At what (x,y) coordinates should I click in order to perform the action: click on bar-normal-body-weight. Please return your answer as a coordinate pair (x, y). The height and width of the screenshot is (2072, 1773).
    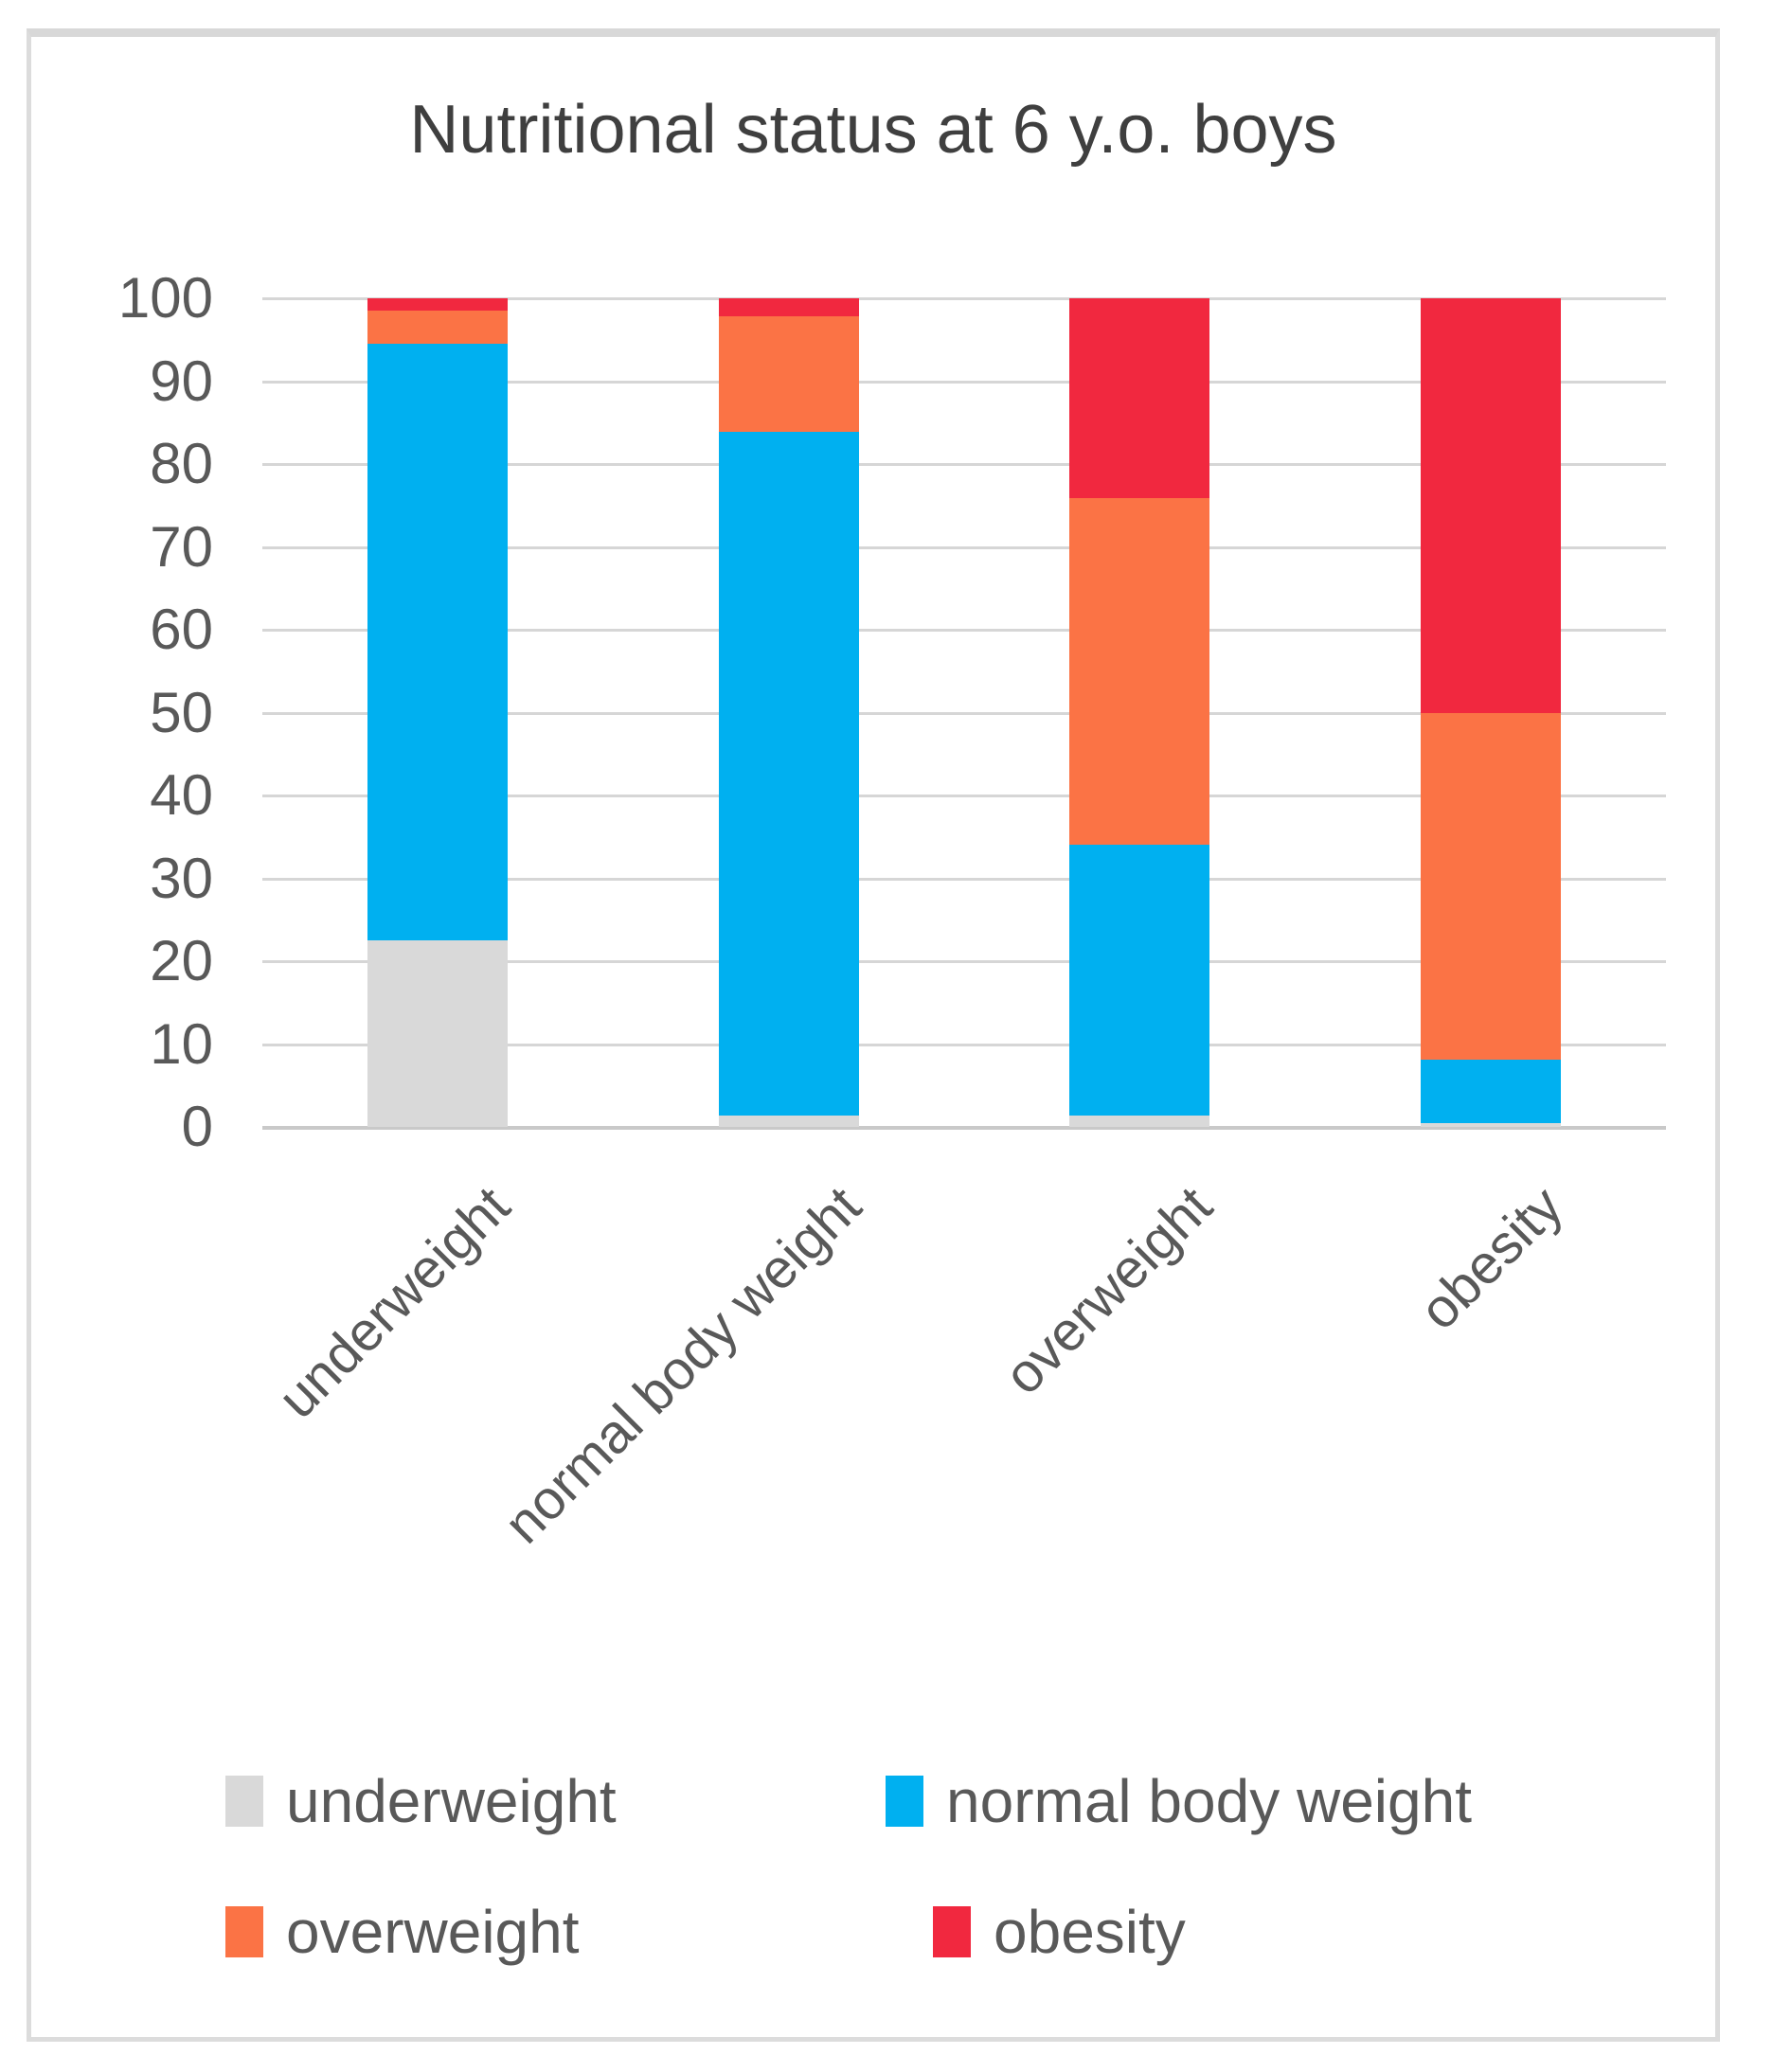
    Looking at the image, I should click on (788, 712).